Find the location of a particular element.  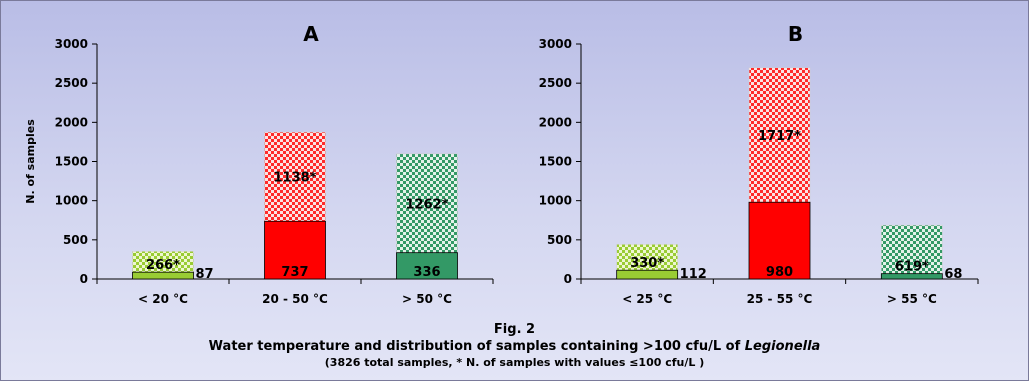

data-label-lower: 112 is located at coordinates (693, 274).